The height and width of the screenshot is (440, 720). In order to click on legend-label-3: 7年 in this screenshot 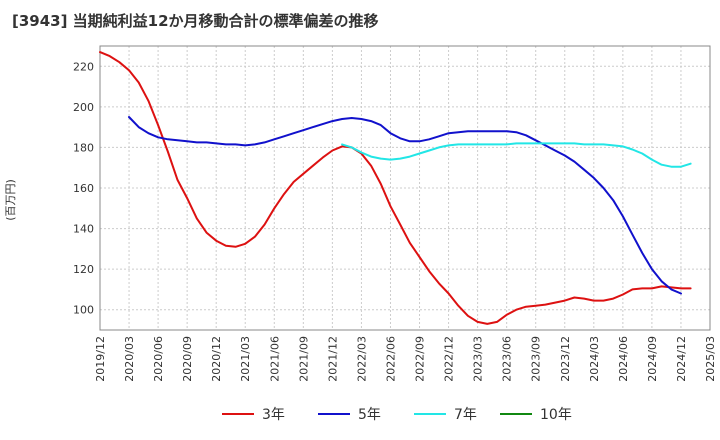, I will do `click(465, 415)`.